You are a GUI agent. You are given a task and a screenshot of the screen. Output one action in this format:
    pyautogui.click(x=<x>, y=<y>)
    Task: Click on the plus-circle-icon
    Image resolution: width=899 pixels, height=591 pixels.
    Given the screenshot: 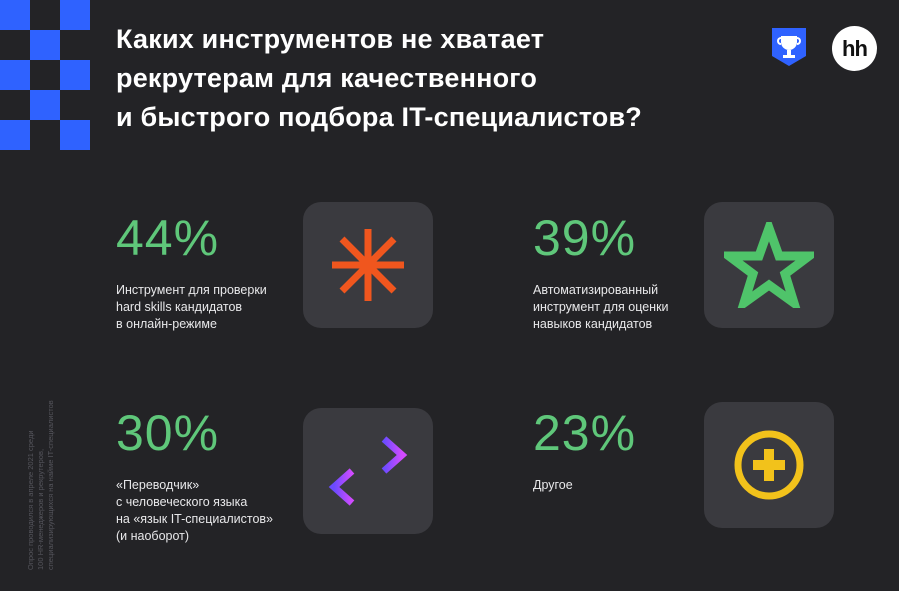 What is the action you would take?
    pyautogui.click(x=769, y=465)
    